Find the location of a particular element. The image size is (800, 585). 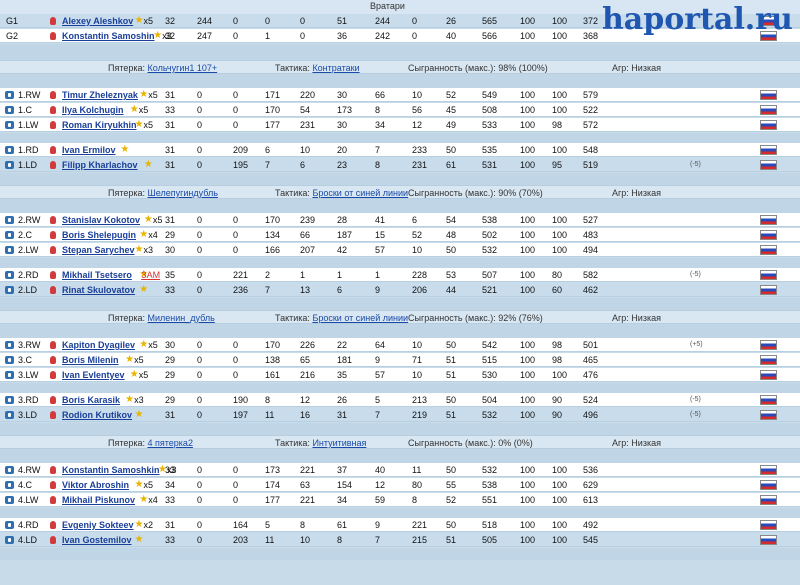

role-tag: ЗАМ is located at coordinates (151, 275).